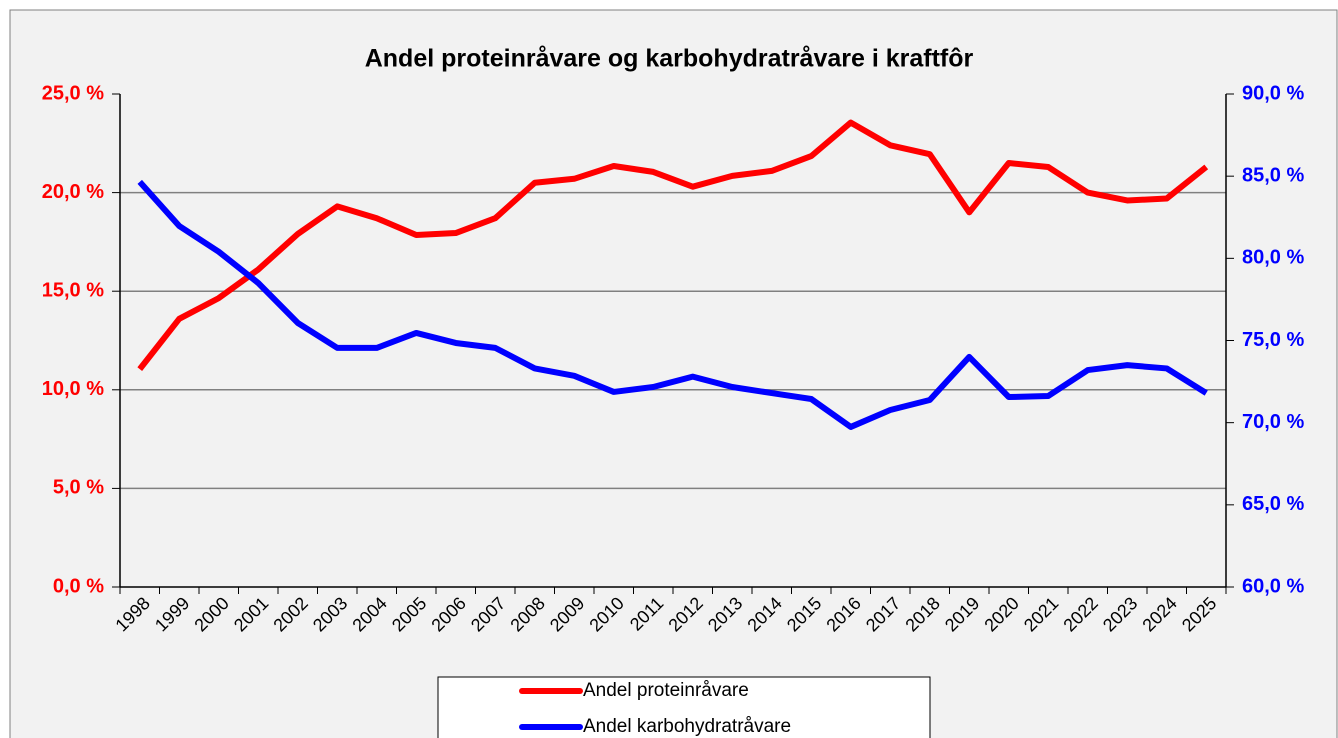 This screenshot has height=738, width=1338. What do you see at coordinates (73, 93) in the screenshot?
I see `y-tick-label: 25,0 %` at bounding box center [73, 93].